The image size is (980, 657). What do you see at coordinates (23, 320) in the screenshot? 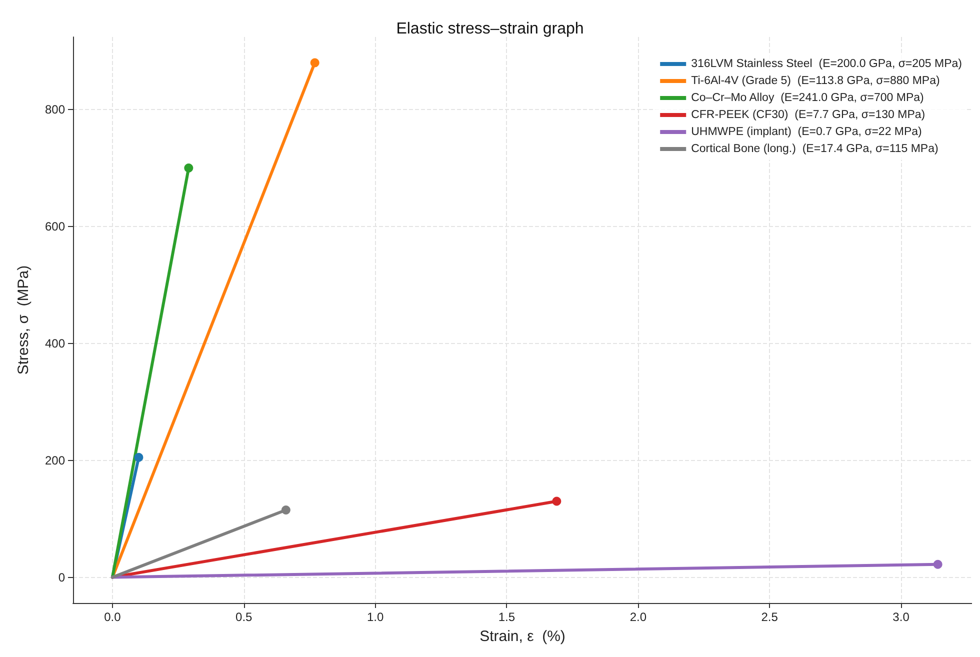
I see `y-axis-title: Stress, σ (MPa)` at bounding box center [23, 320].